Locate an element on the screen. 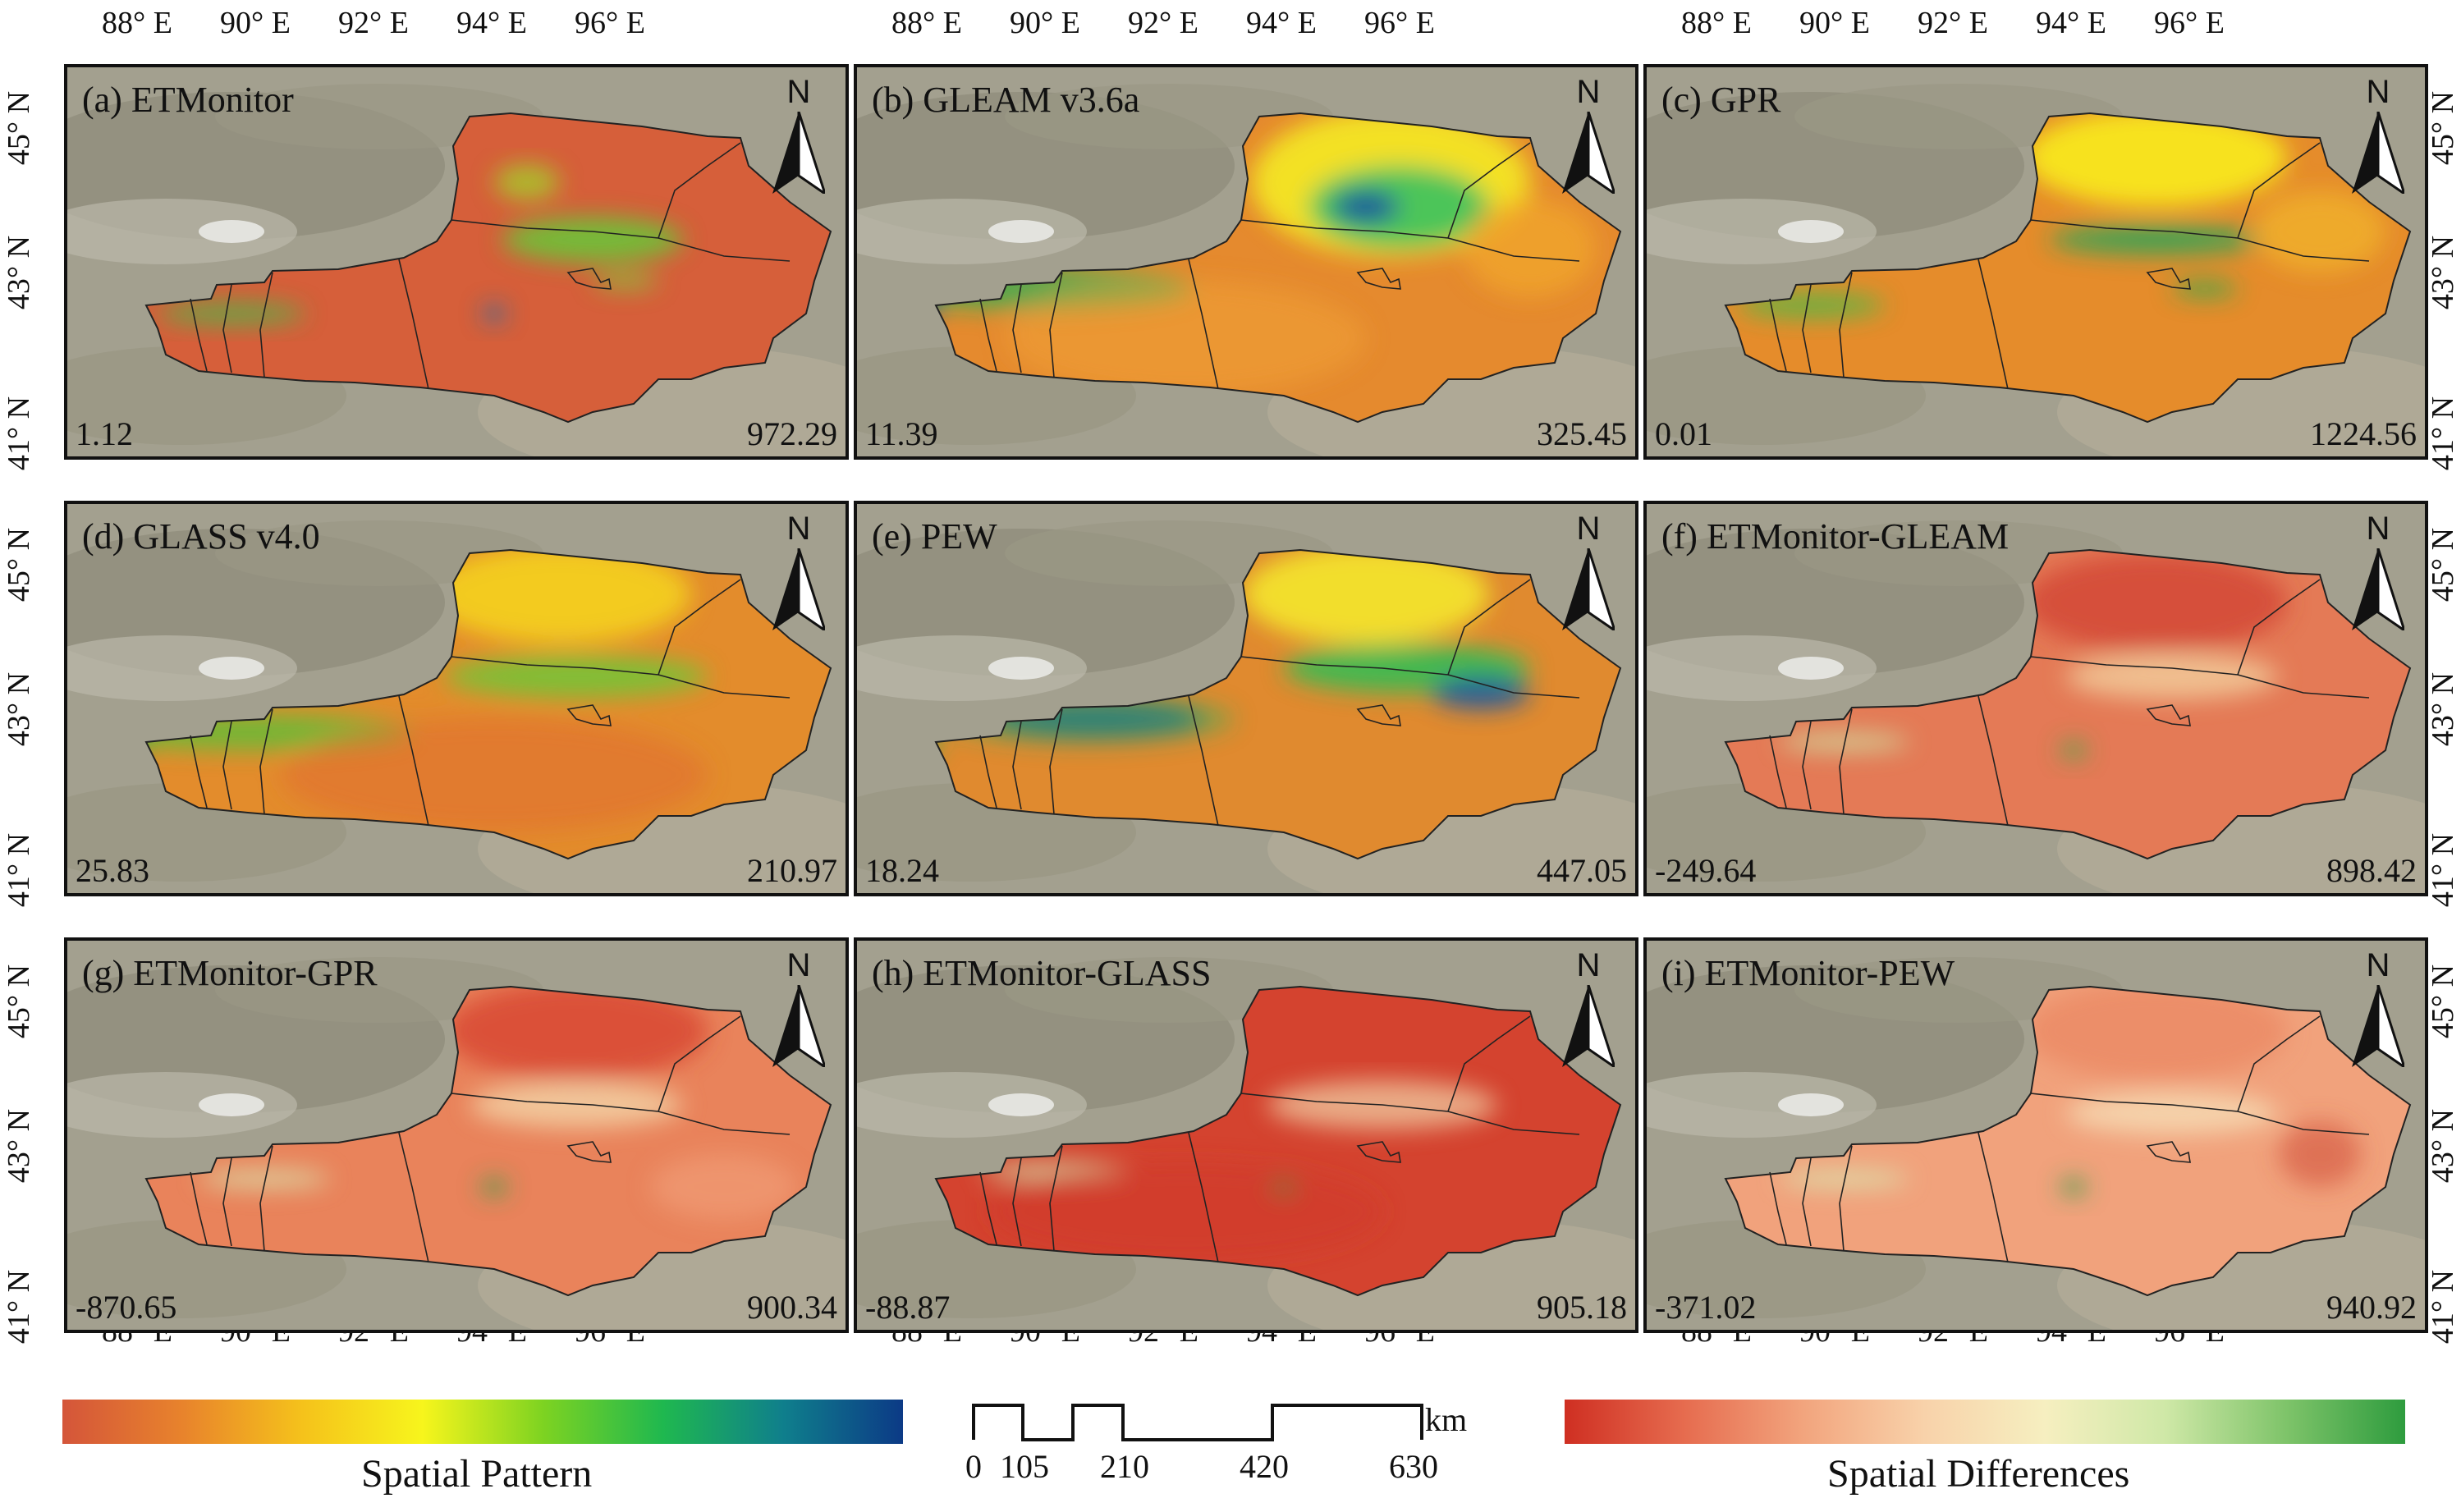 The image size is (2461, 1512). lat-tick: 41° N is located at coordinates (2443, 433).